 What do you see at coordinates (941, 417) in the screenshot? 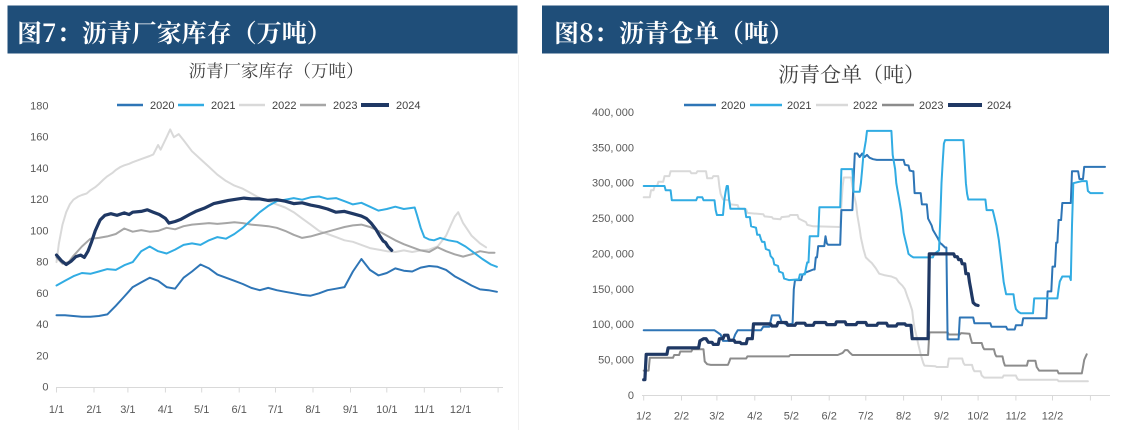
I see `svg-text: 9/2` at bounding box center [941, 417].